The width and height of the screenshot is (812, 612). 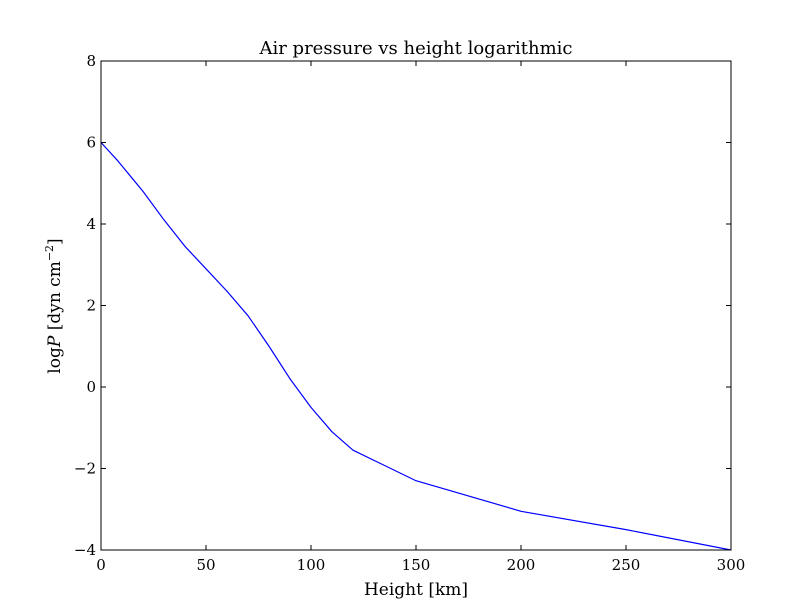 What do you see at coordinates (91, 224) in the screenshot?
I see `y-tick-label: 4` at bounding box center [91, 224].